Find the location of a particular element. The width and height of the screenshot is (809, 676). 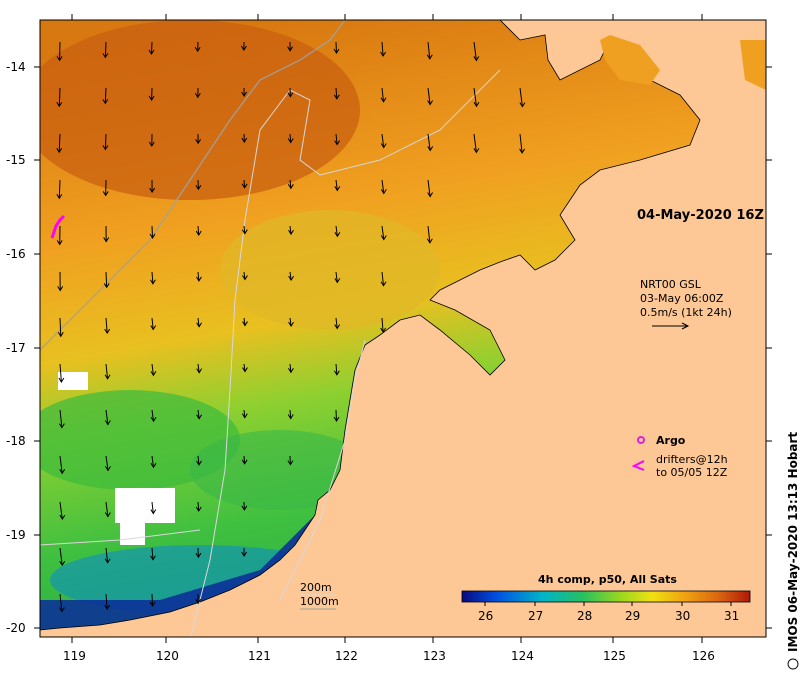

x-tick-label: 120 is located at coordinates (167, 656).